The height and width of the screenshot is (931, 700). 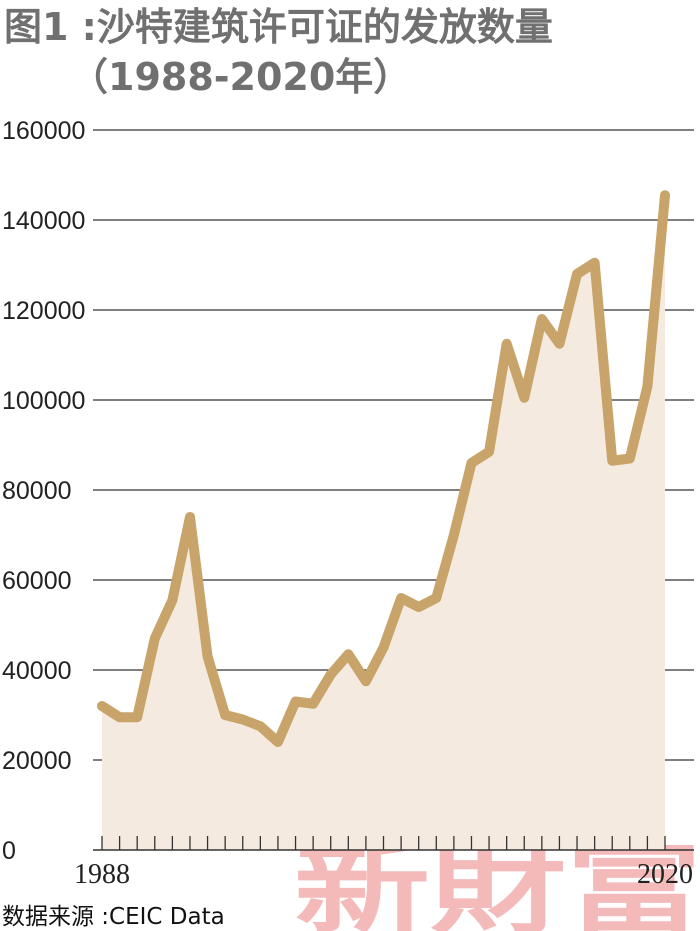 I want to click on source-note: 数据来源 :CEIC Data, so click(x=113, y=917).